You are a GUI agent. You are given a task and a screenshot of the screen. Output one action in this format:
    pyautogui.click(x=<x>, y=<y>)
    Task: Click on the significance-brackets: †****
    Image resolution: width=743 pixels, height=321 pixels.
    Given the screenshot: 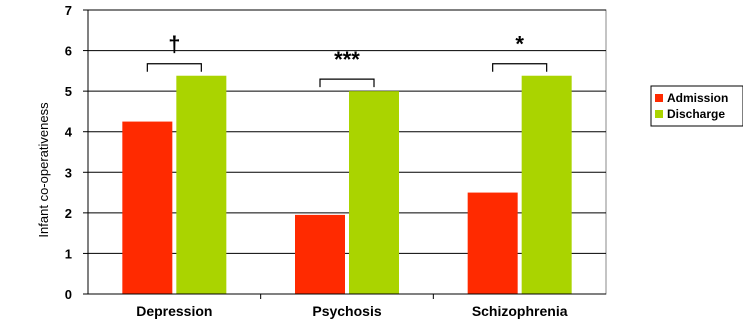 What is the action you would take?
    pyautogui.click(x=347, y=60)
    